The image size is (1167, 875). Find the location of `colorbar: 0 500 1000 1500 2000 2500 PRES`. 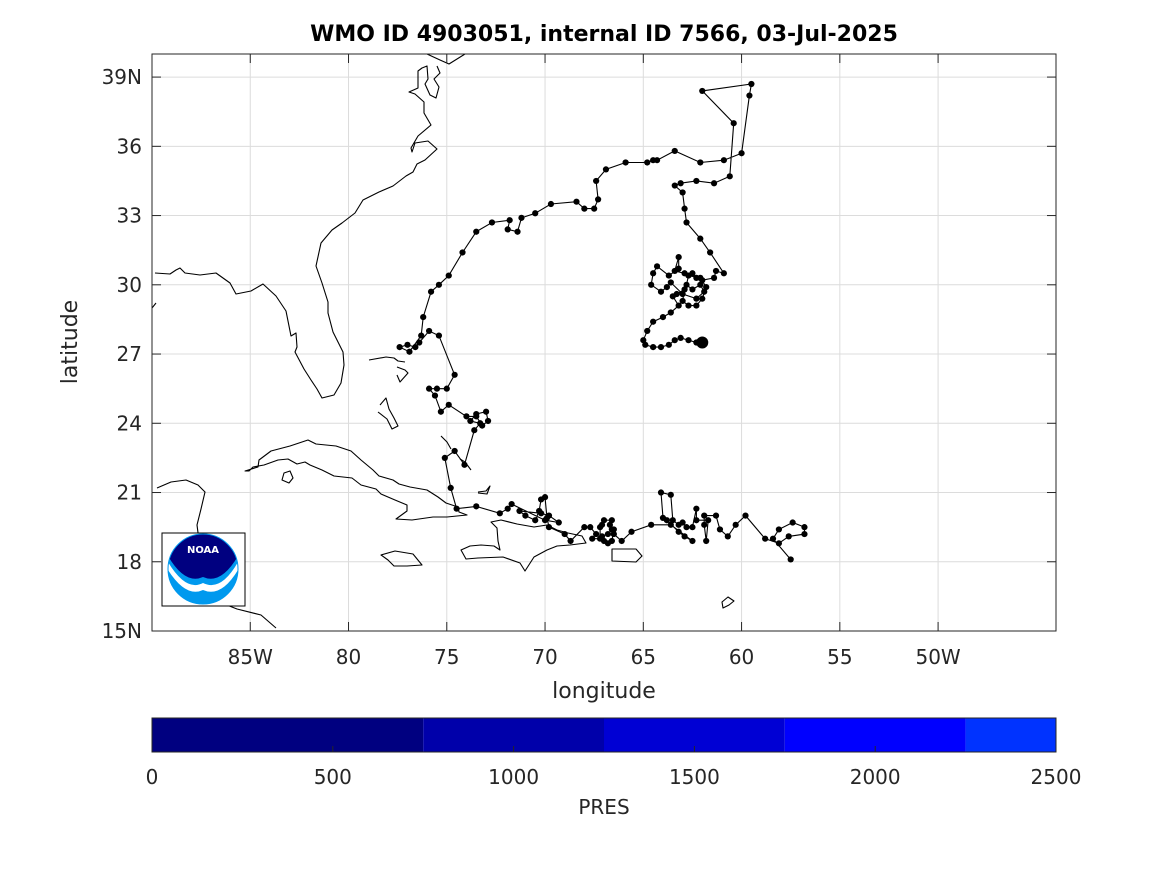

colorbar: 0 500 1000 1500 2000 2500 PRES is located at coordinates (613, 768).